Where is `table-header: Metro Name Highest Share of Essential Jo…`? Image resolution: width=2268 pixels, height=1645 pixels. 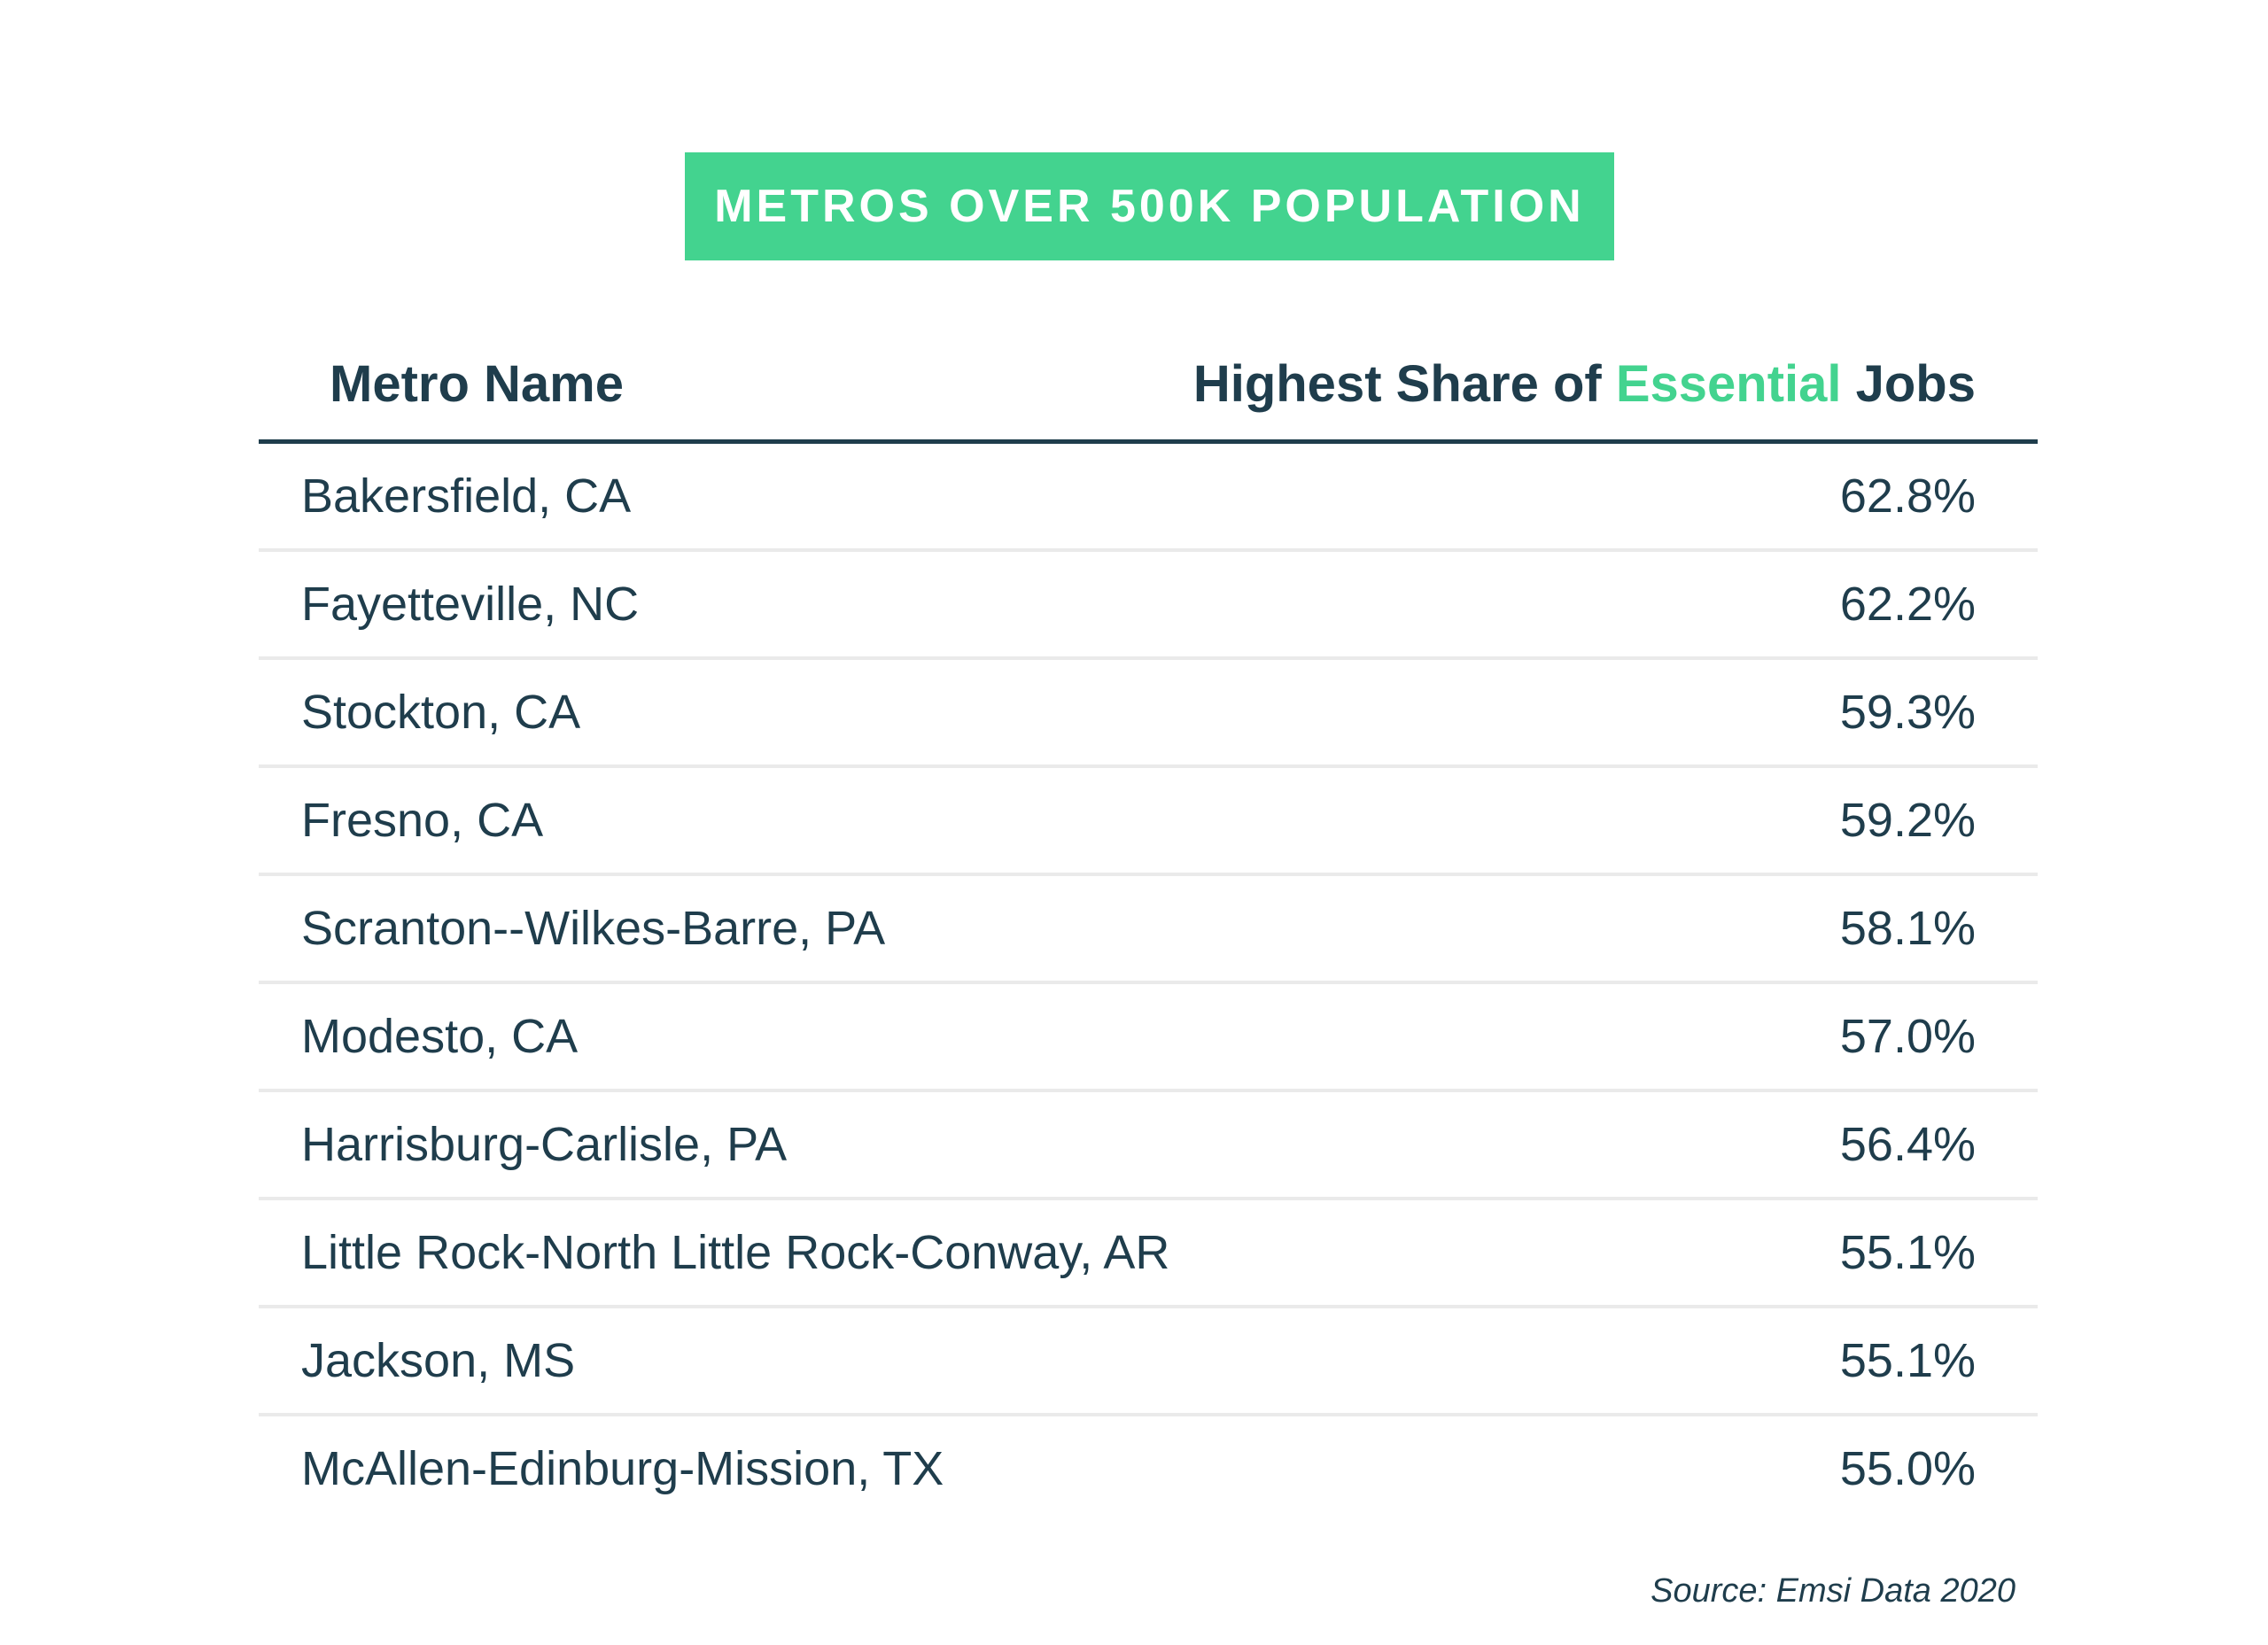 table-header: Metro Name Highest Share of Essential Jo… is located at coordinates (1148, 390).